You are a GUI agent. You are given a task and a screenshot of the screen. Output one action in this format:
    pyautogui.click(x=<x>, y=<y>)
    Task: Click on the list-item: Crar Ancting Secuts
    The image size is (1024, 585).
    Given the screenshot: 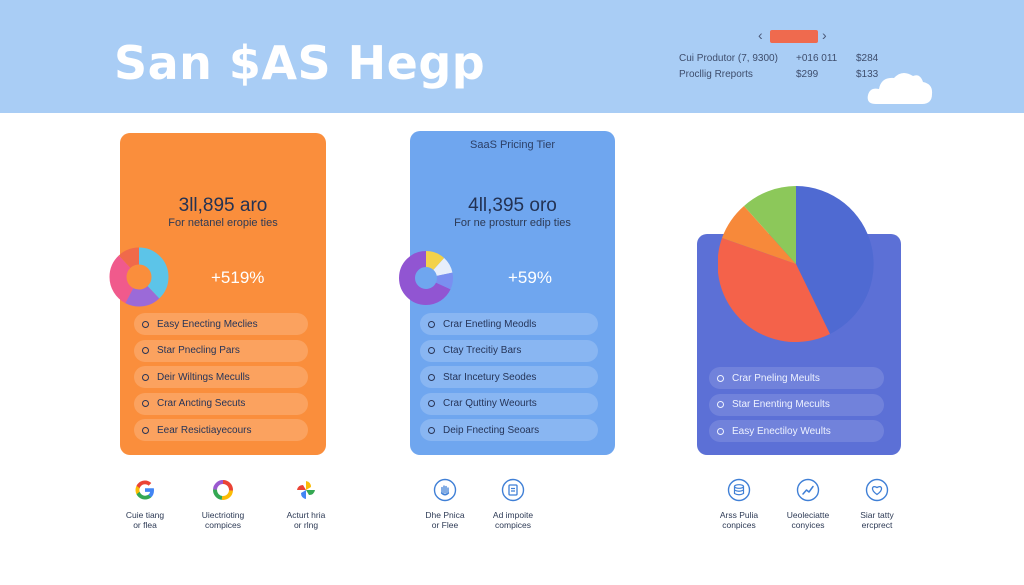 What is the action you would take?
    pyautogui.click(x=221, y=403)
    